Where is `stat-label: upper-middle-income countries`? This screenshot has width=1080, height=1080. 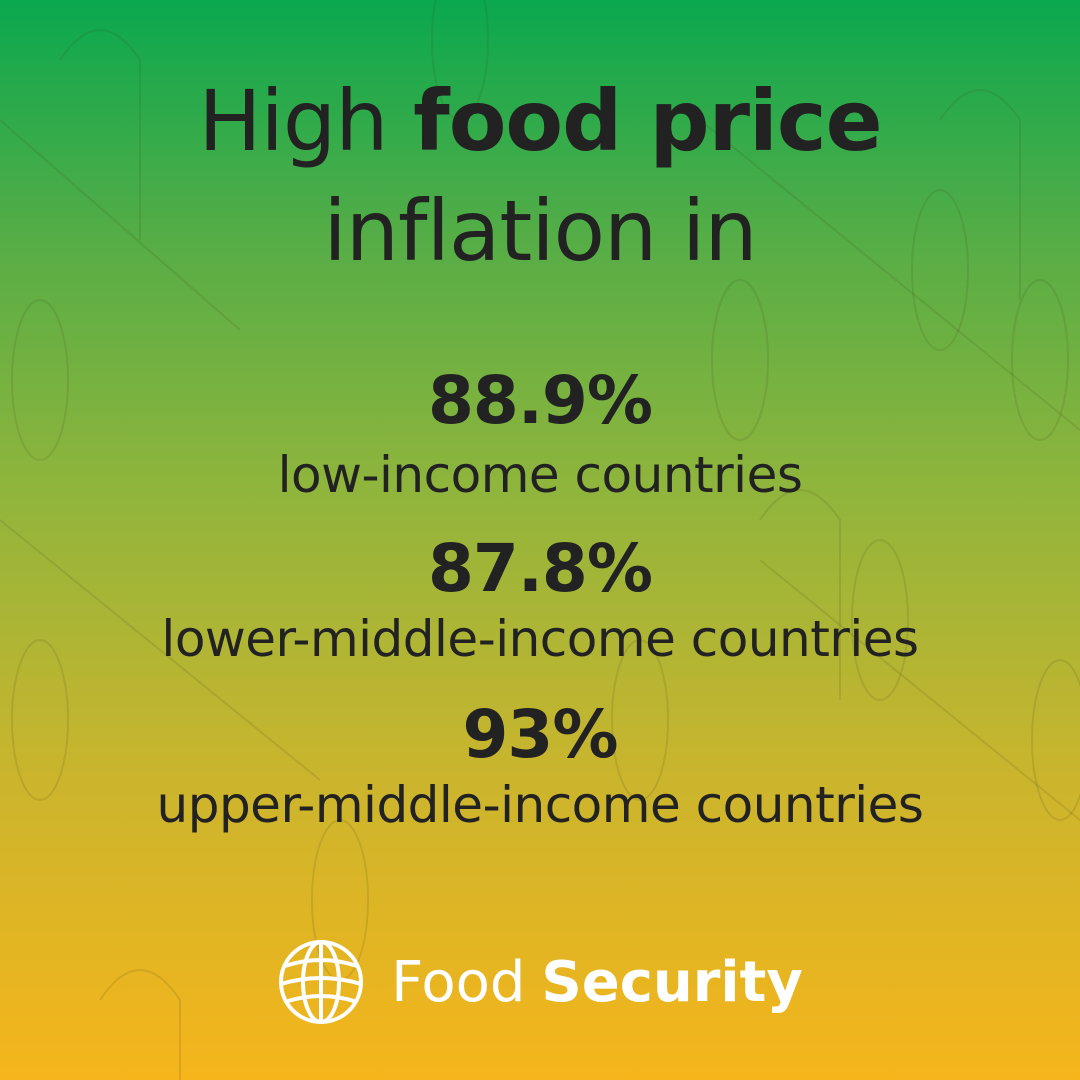
stat-label: upper-middle-income countries is located at coordinates (540, 805).